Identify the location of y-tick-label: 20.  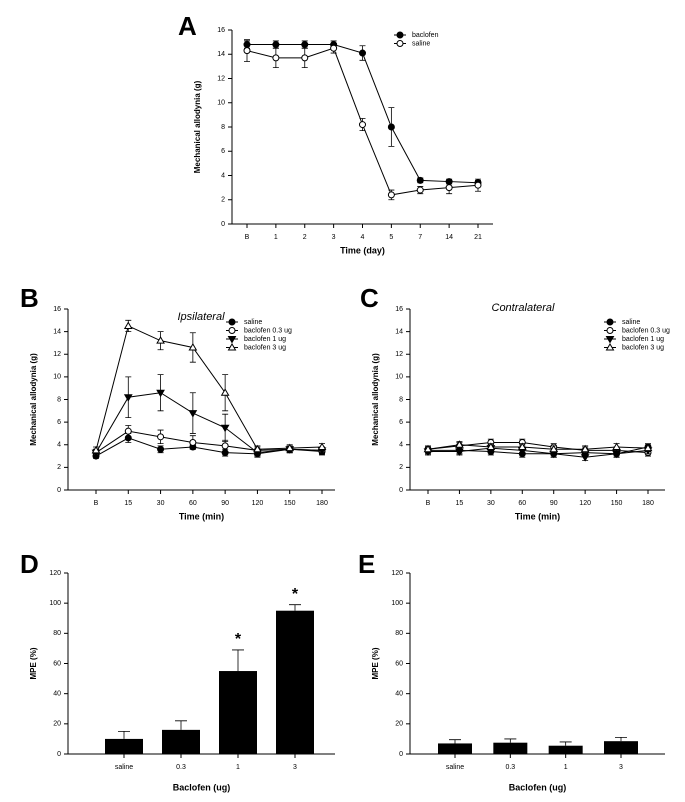
(399, 724).